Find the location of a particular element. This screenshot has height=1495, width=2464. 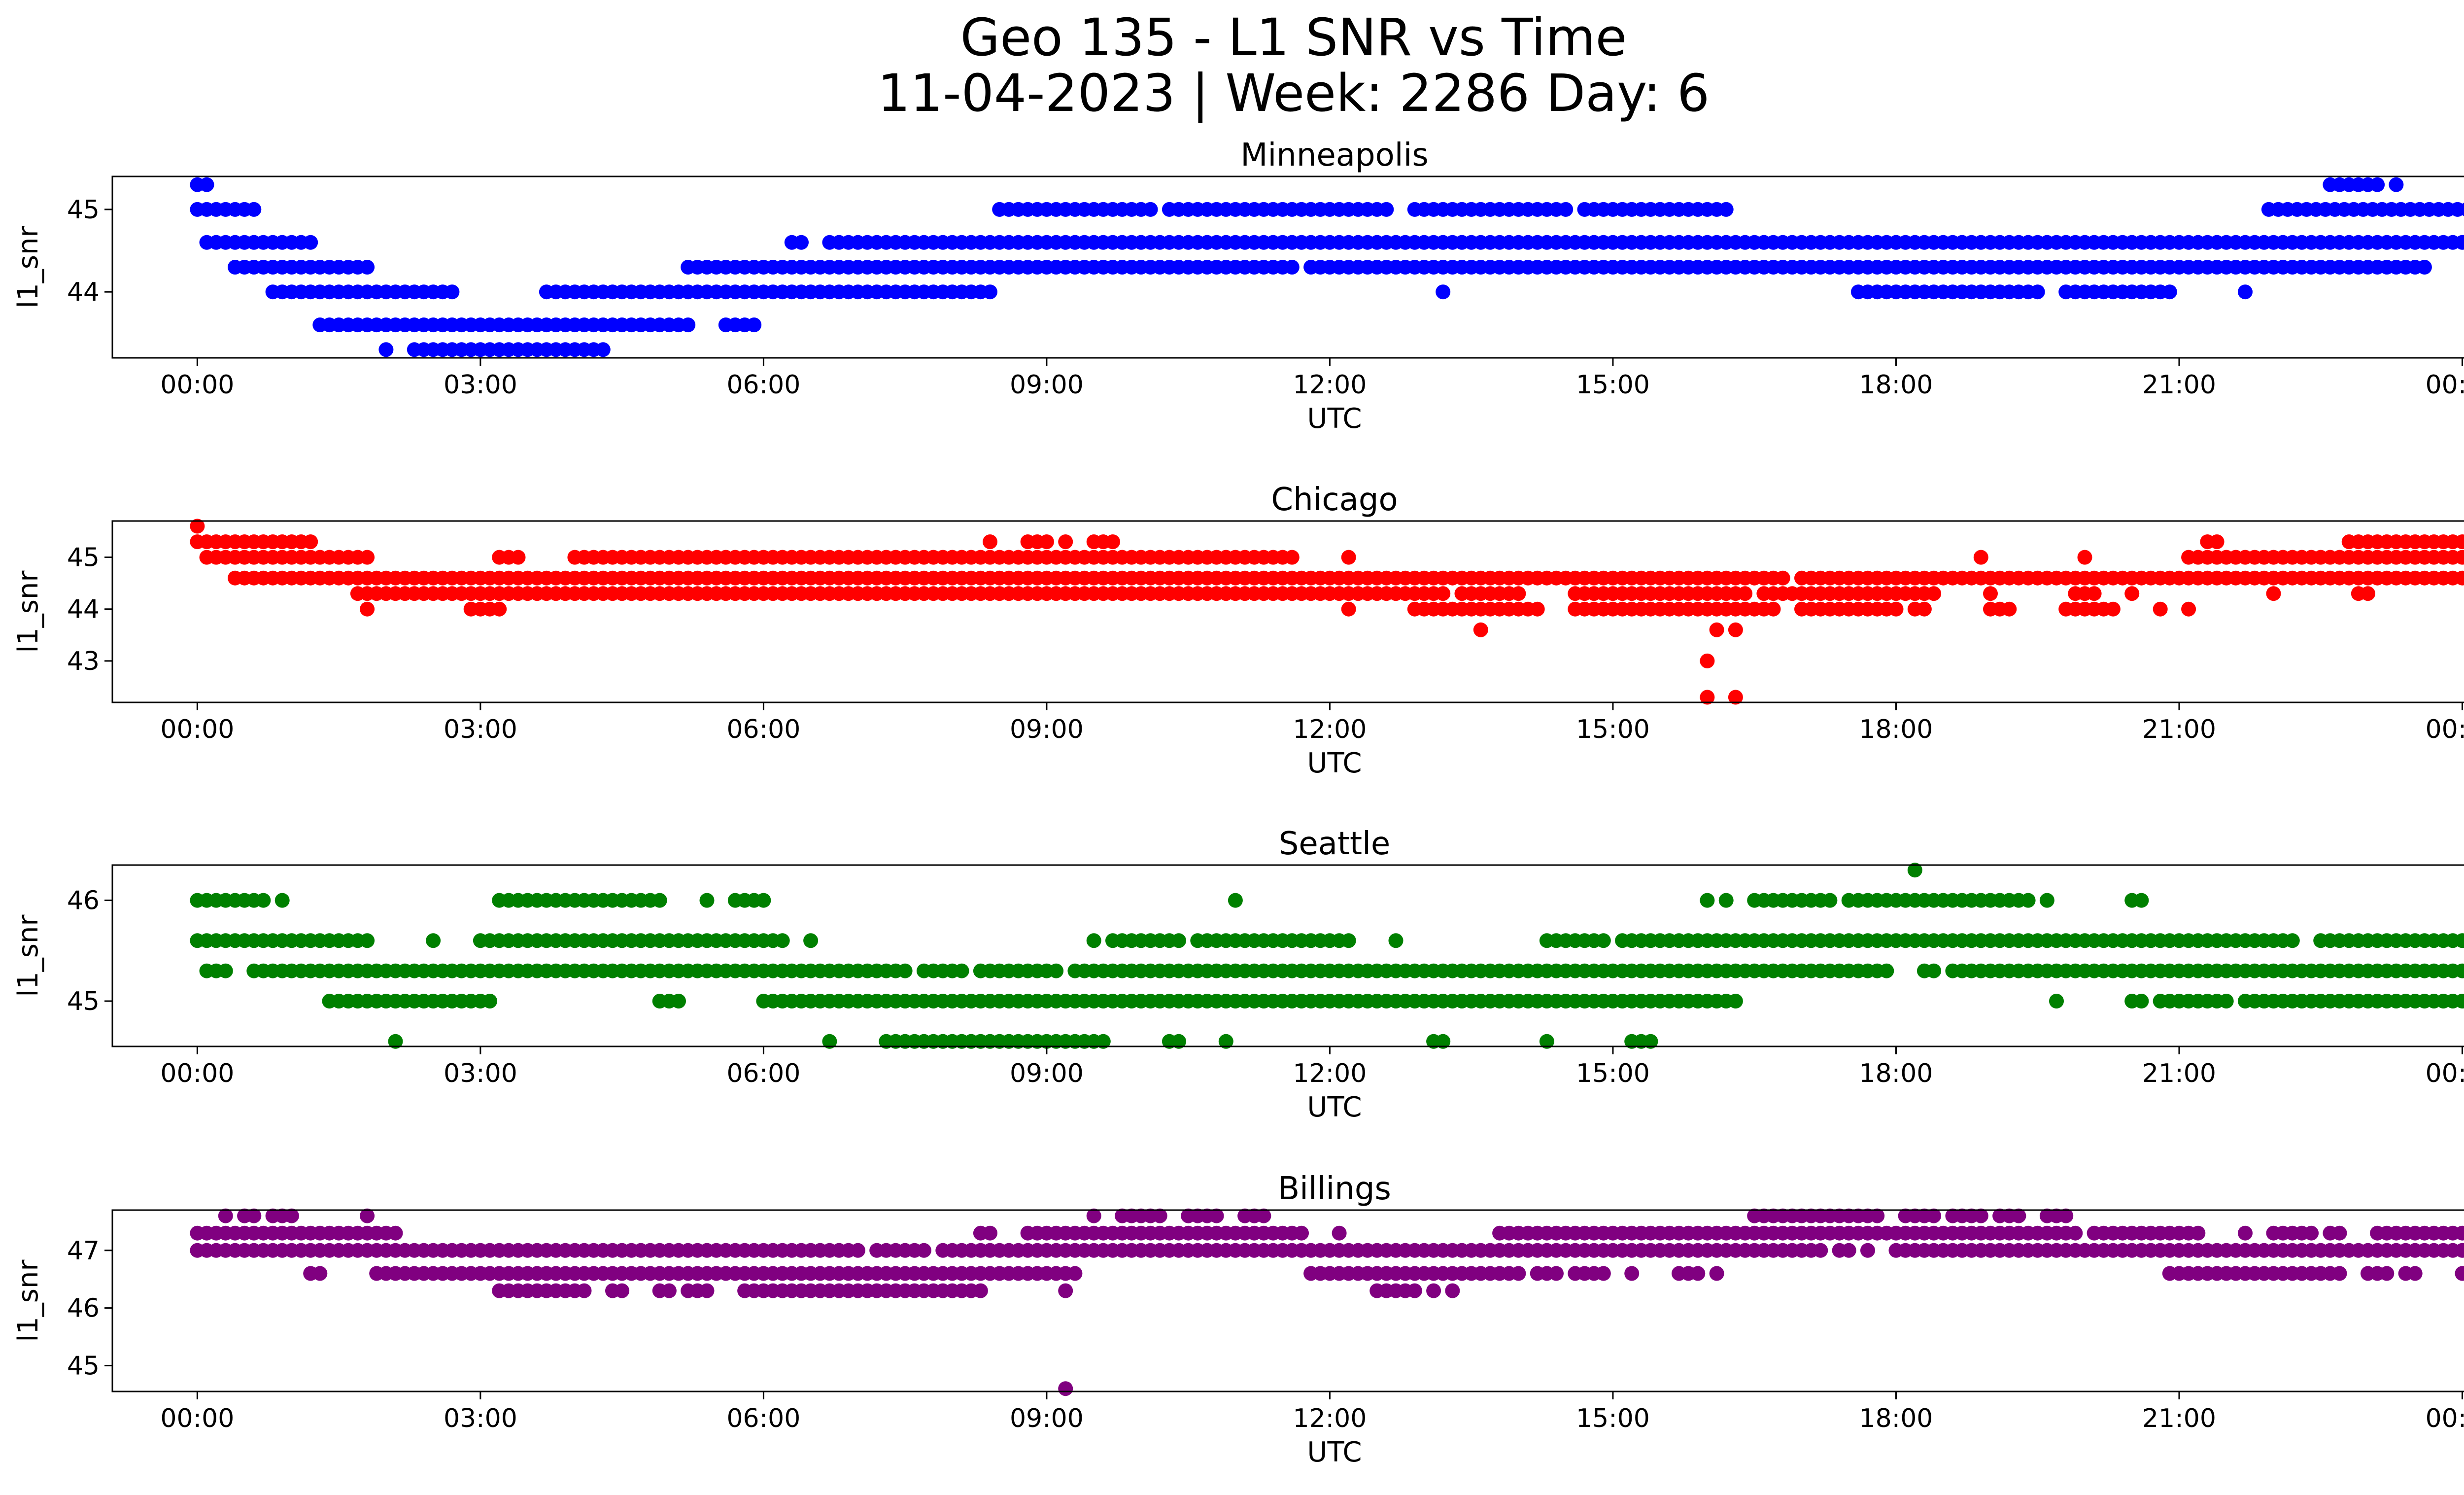

series-points-billings is located at coordinates (1327, 1302).